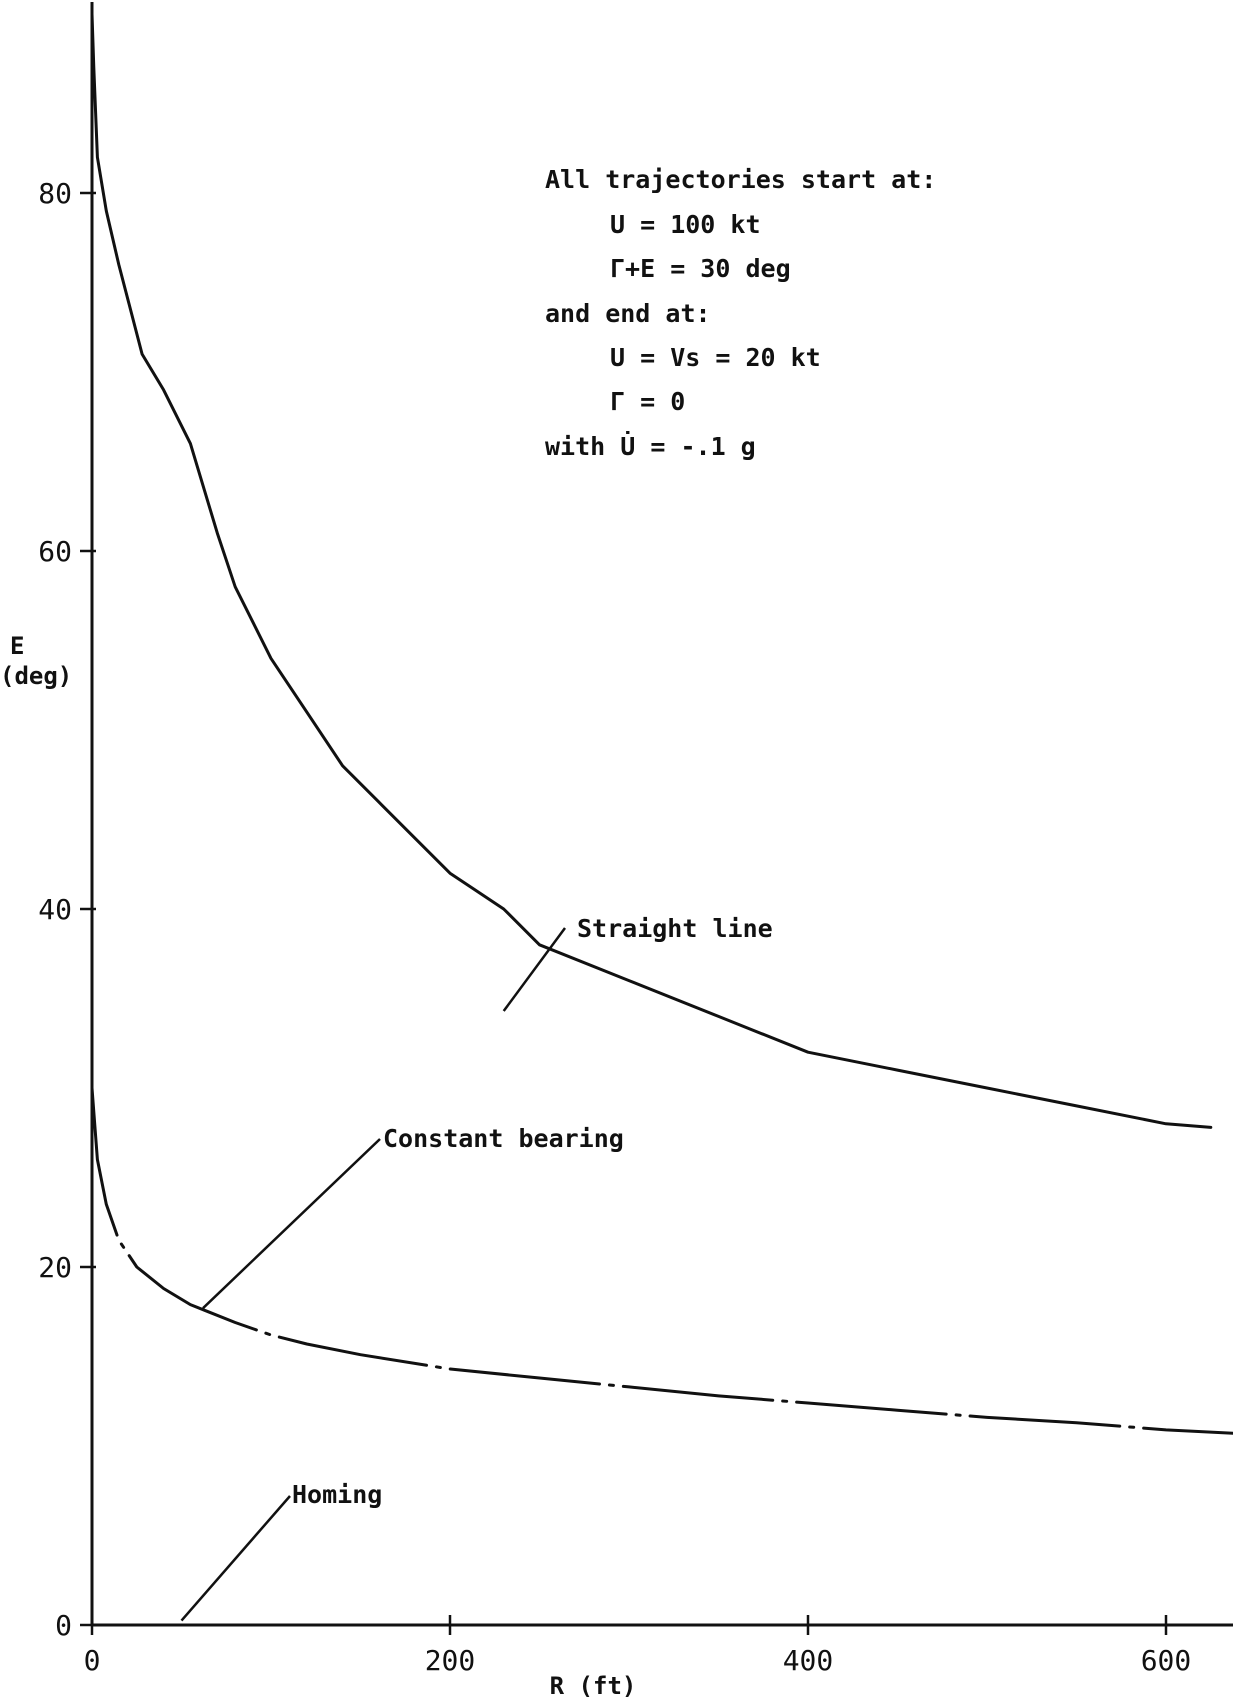  Describe the element at coordinates (92, 1660) in the screenshot. I see `x-tick-label: 0` at that location.